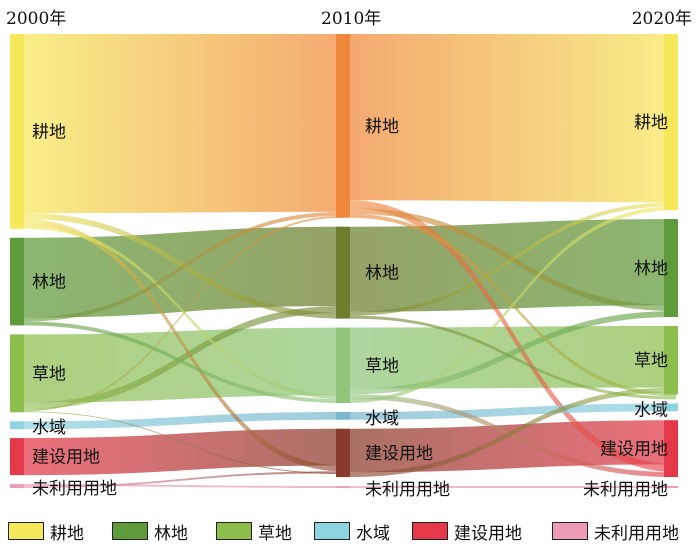 This screenshot has height=554, width=700. Describe the element at coordinates (651, 269) in the screenshot. I see `node-label-2-forest: 林地` at that location.